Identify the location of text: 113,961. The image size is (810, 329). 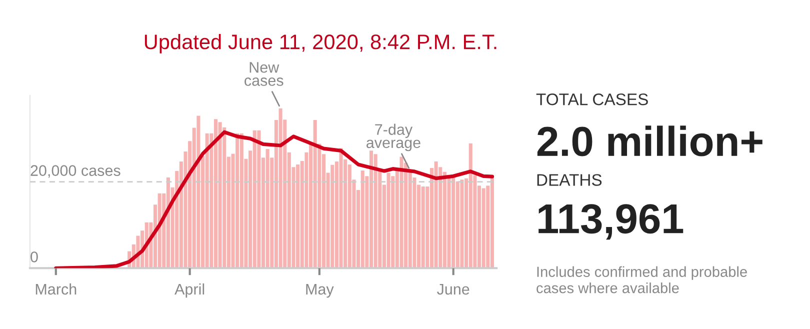
(611, 222).